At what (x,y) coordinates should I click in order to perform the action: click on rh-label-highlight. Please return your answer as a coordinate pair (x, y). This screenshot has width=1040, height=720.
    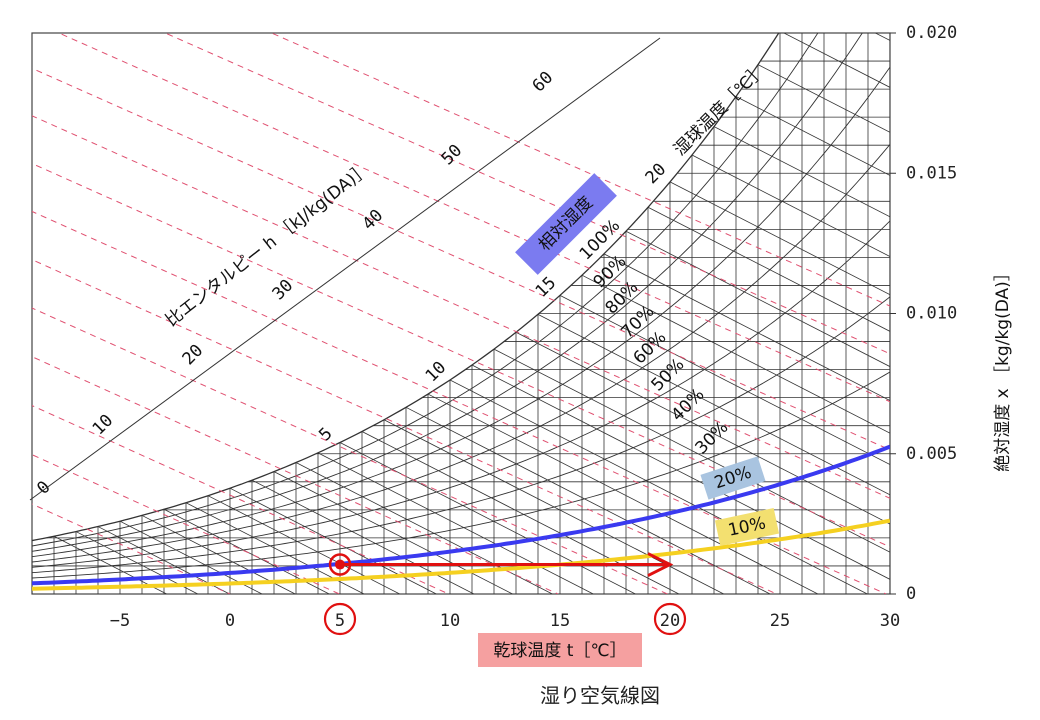
    Looking at the image, I should click on (566, 224).